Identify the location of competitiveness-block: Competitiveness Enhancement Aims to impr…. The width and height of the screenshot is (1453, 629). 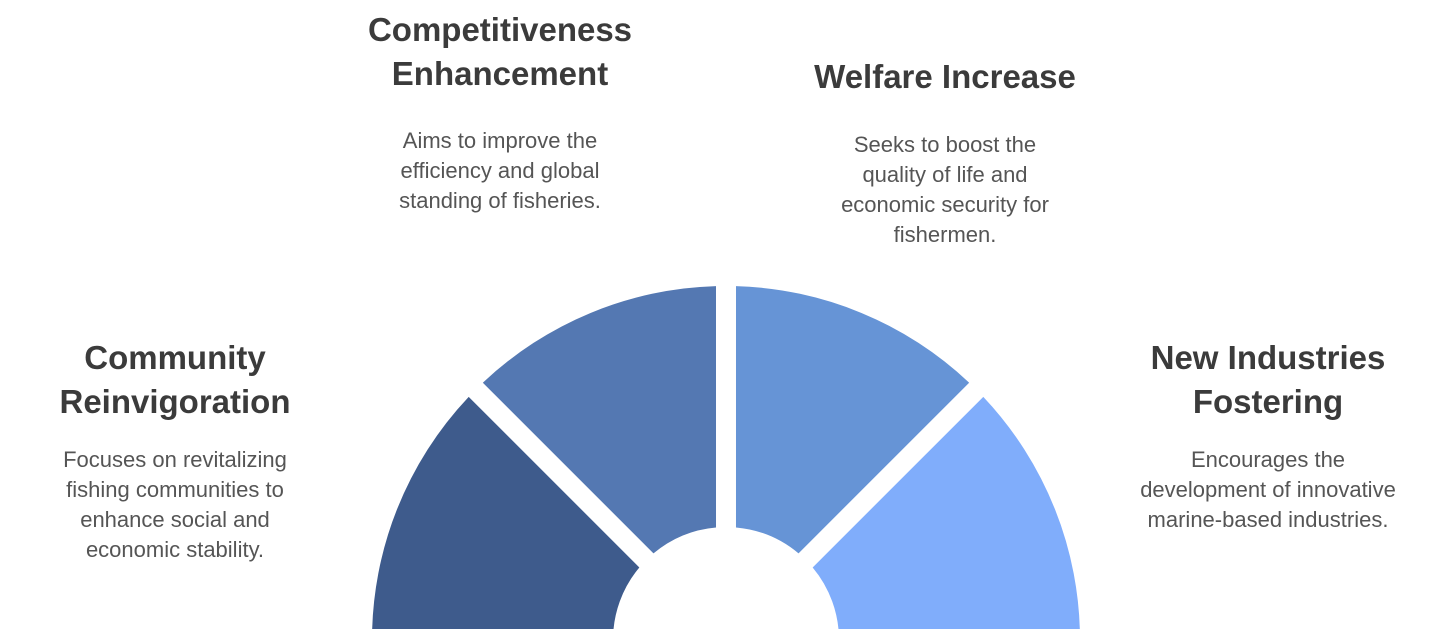
(500, 112).